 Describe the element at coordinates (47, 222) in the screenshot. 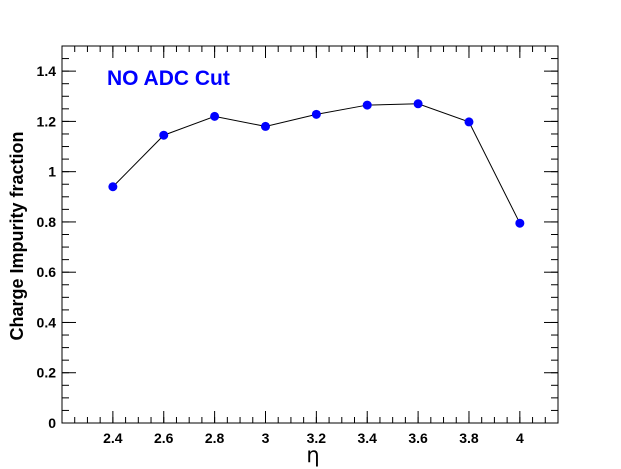

I see `y-tick-label: 0.8` at that location.